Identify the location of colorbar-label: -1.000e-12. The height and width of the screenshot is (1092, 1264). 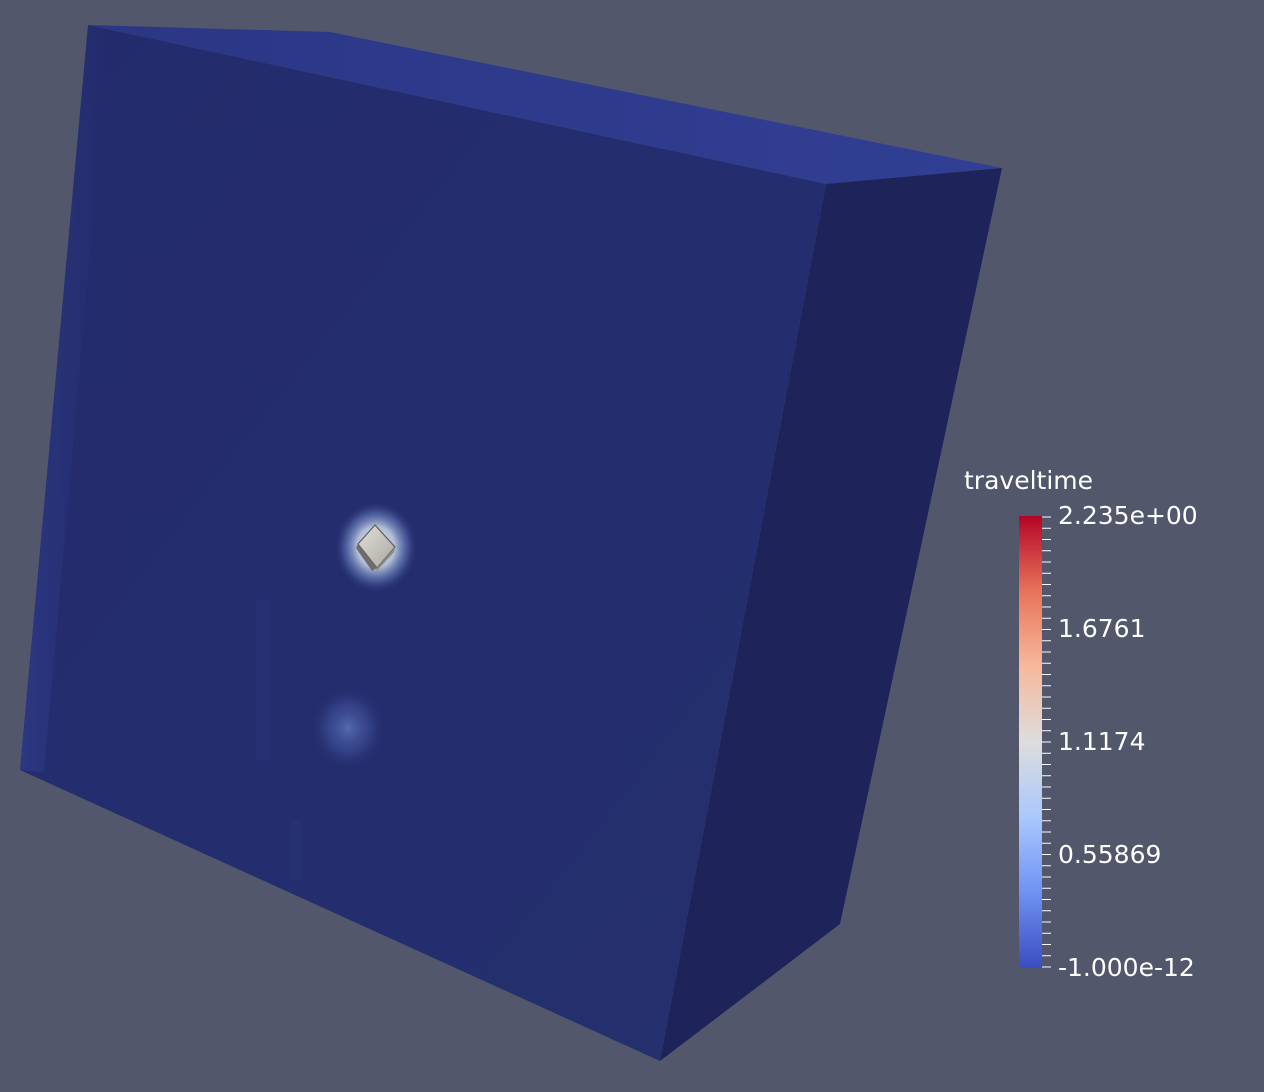
(1126, 967).